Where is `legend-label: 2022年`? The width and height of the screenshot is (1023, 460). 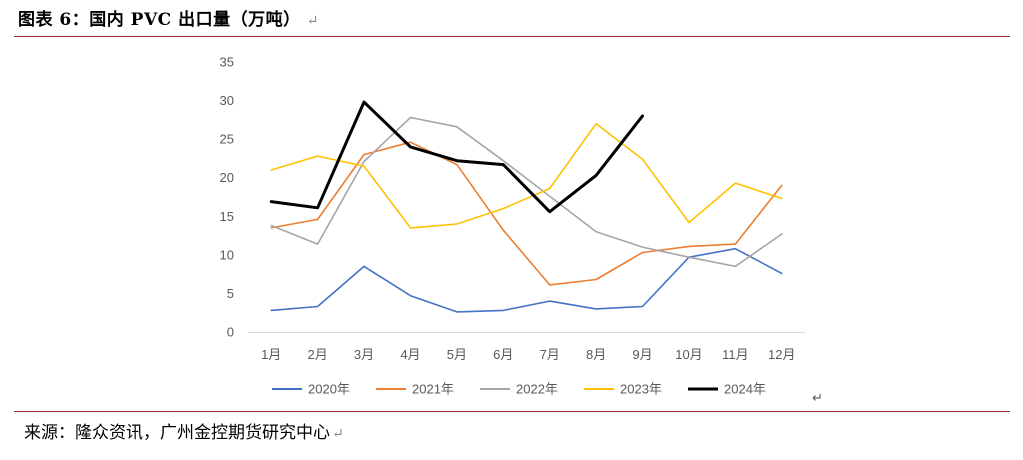
legend-label: 2022年 is located at coordinates (537, 389).